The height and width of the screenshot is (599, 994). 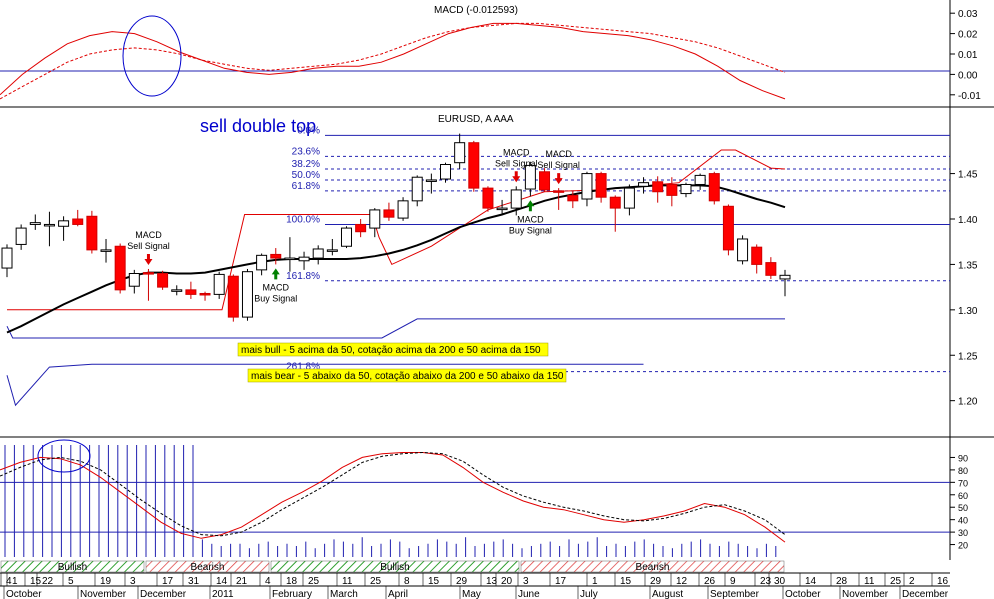 What do you see at coordinates (325, 385) in the screenshot?
I see `lower-channel-line` at bounding box center [325, 385].